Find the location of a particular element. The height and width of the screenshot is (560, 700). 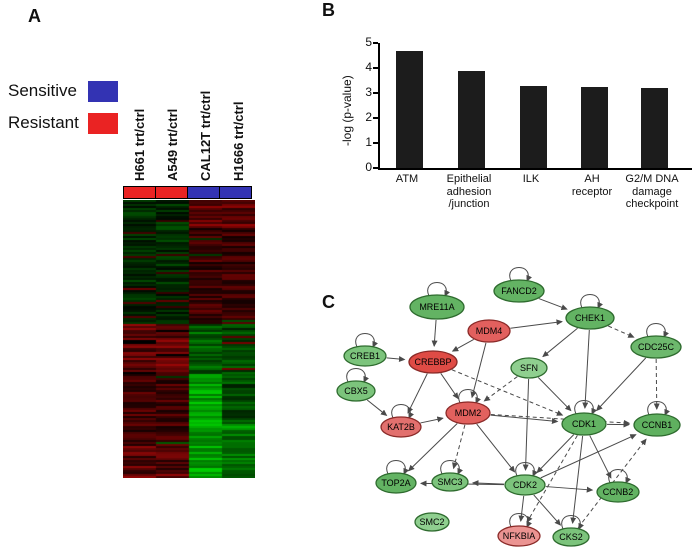

node-label-CREB1: CREB1 is located at coordinates (365, 356).